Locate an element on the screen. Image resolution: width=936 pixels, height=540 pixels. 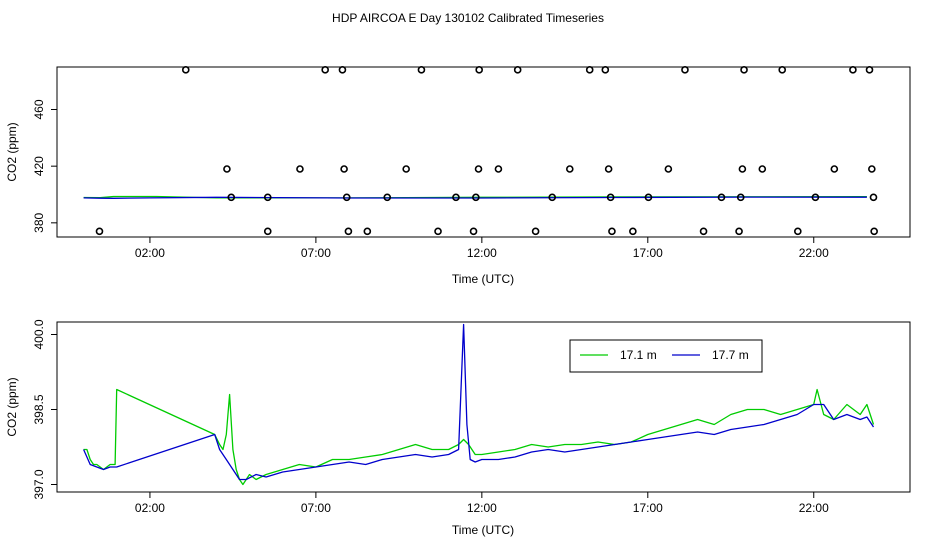
top-x-axis: 02:00 07:00 12:00 17:00 22:00 is located at coordinates (482, 248).